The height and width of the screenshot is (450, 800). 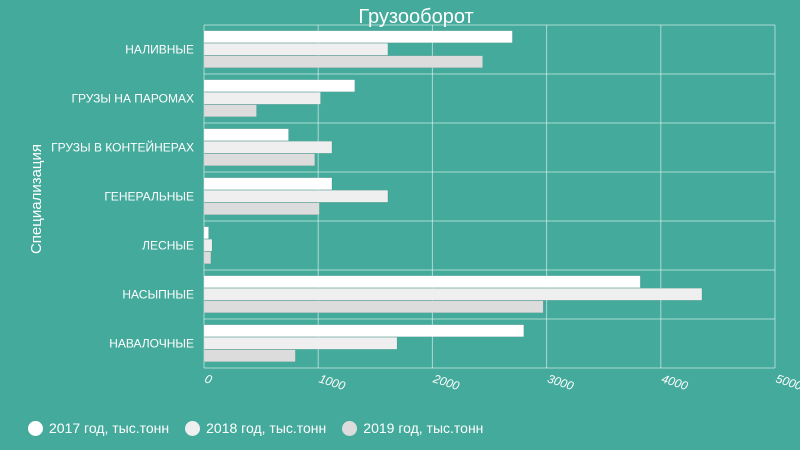 What do you see at coordinates (109, 428) in the screenshot?
I see `legend-label: 2017 год, тыс.тонн` at bounding box center [109, 428].